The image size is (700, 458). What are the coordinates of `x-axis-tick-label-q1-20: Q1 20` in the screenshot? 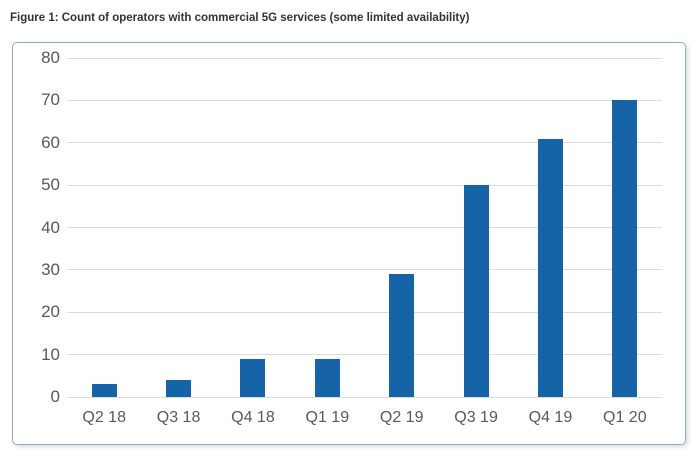 It's located at (625, 417).